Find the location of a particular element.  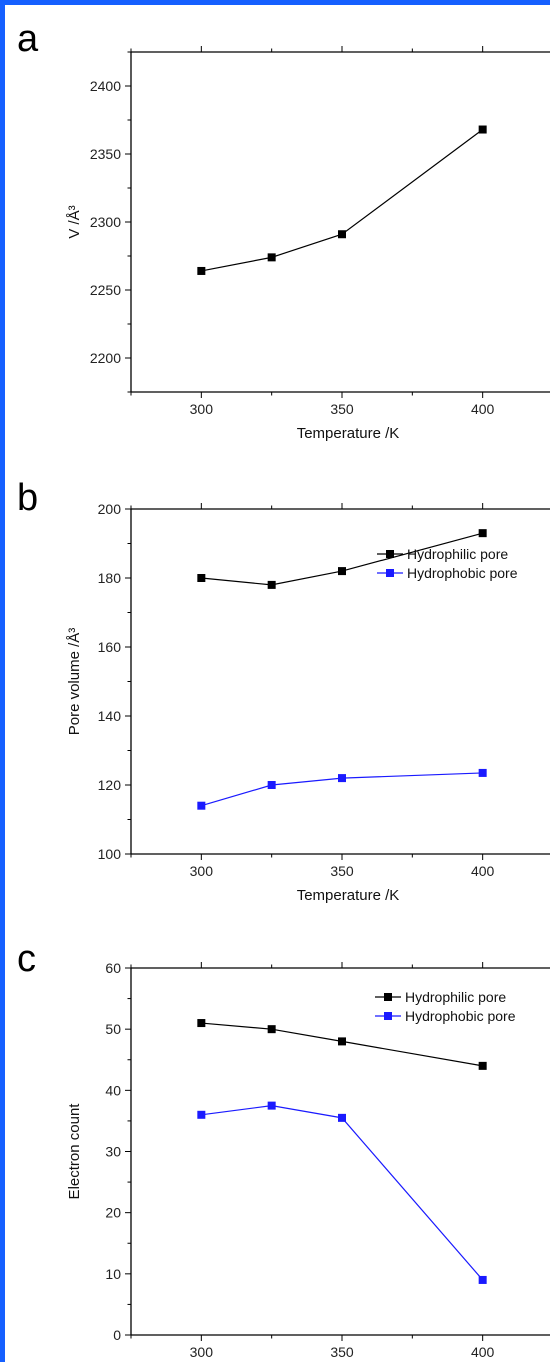

y-tick-label: 2250 is located at coordinates (105, 290).